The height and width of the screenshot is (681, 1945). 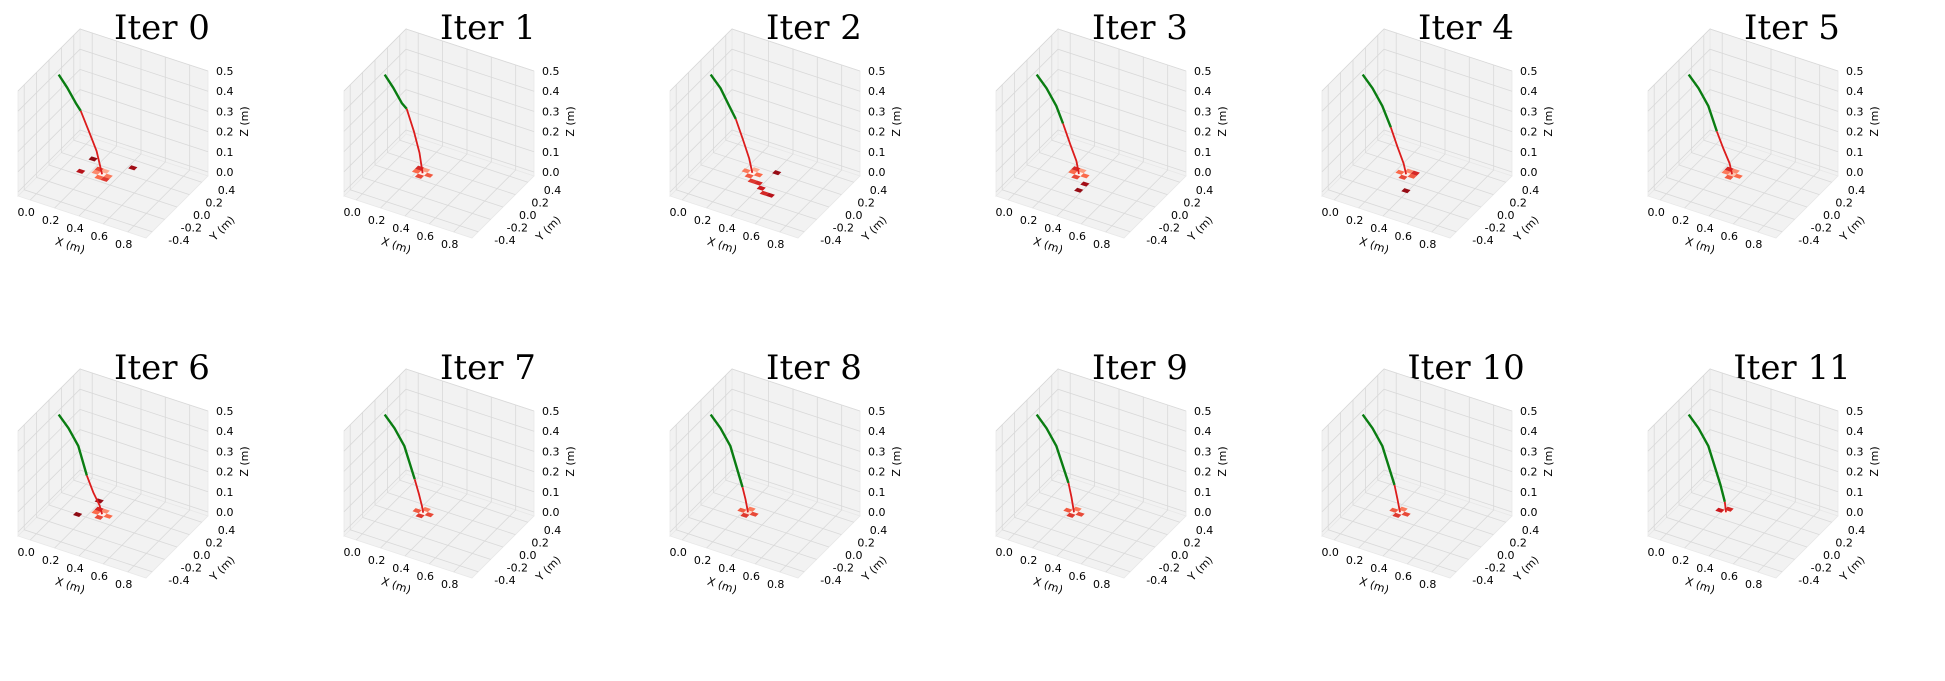 I want to click on panel-title: Iter 10, so click(x=1466, y=368).